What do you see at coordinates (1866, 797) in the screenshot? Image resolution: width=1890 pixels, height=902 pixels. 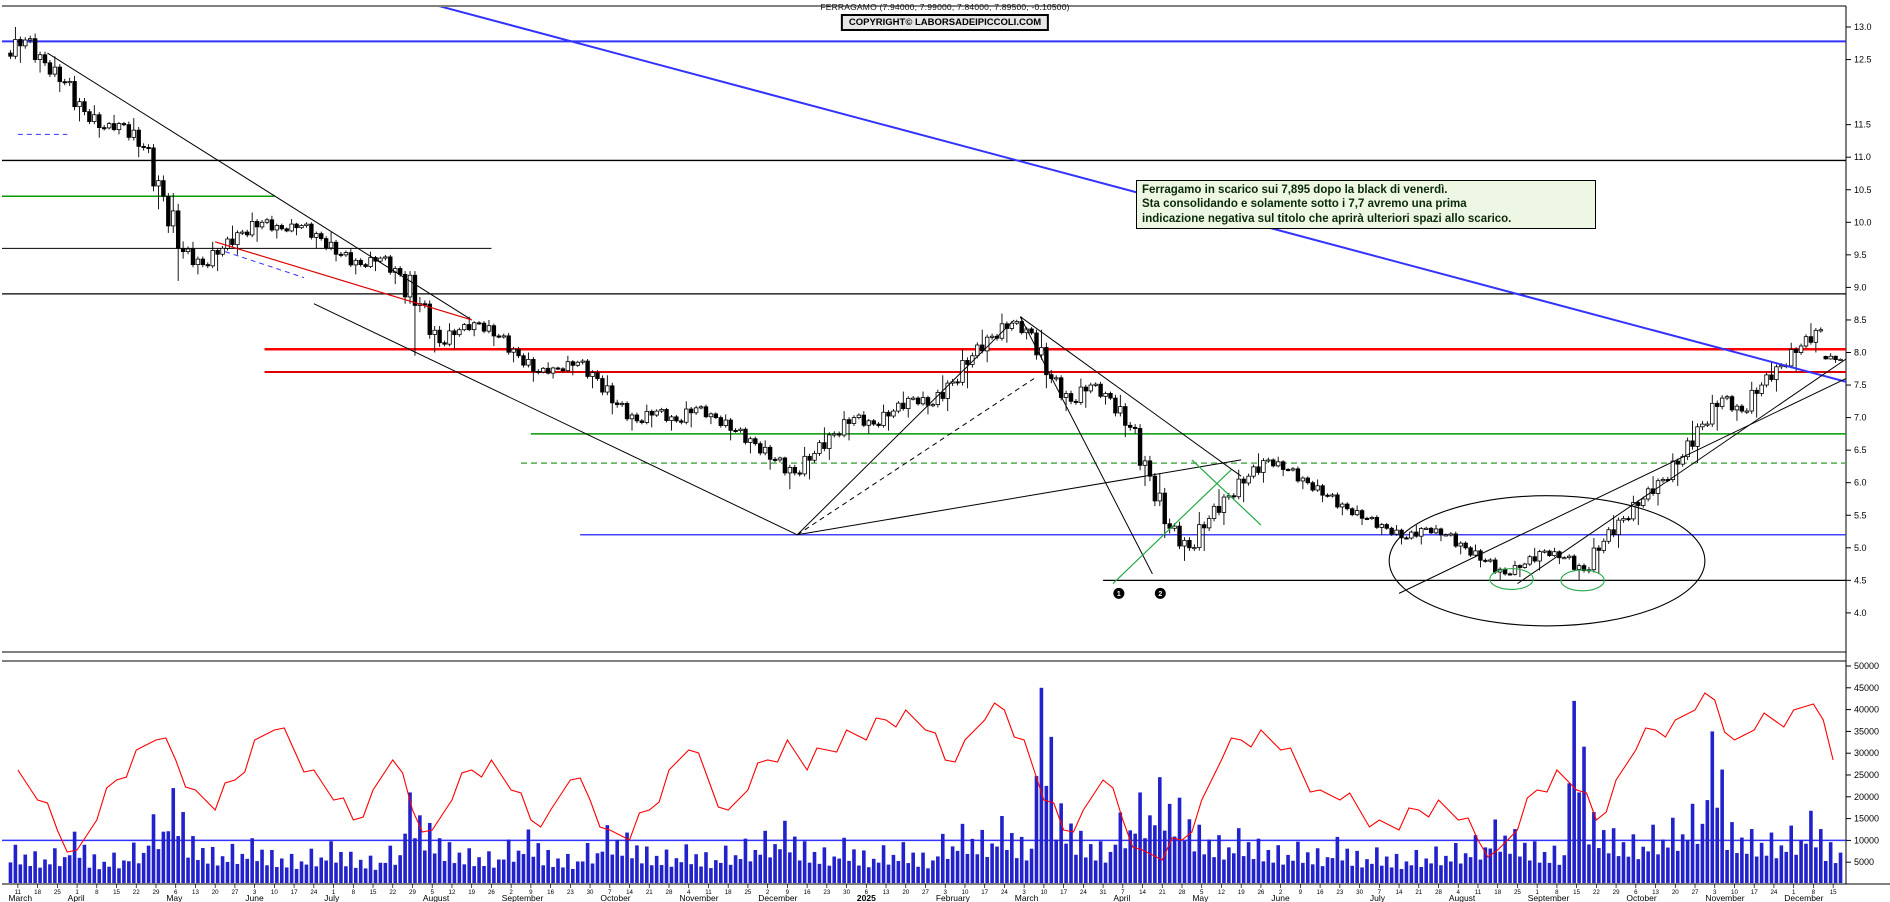 I see `svg-text: 20000` at bounding box center [1866, 797].